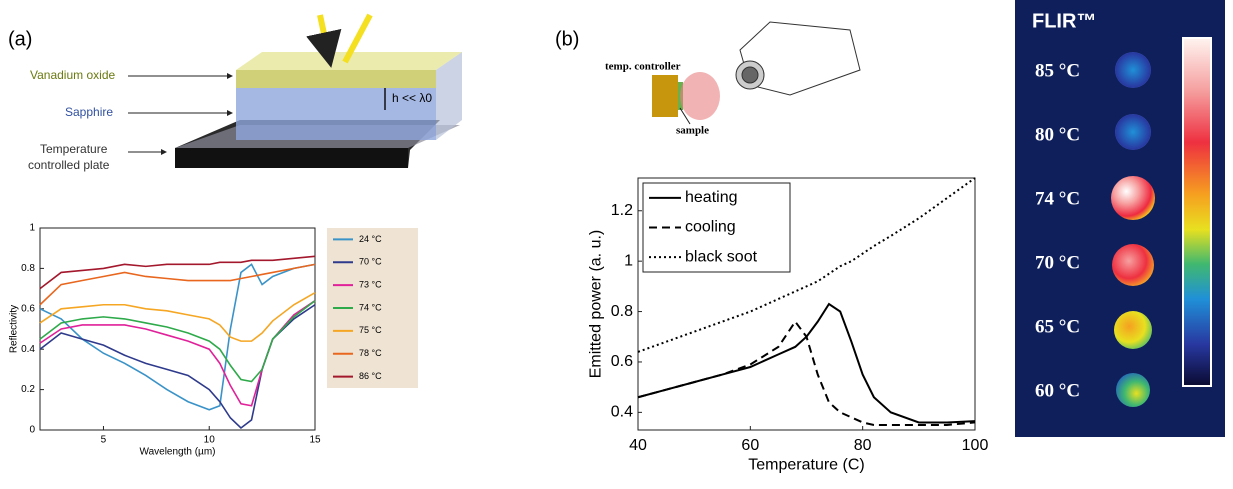 The image size is (1233, 489). Describe the element at coordinates (370, 307) in the screenshot. I see `legend-label: 74 °C` at that location.